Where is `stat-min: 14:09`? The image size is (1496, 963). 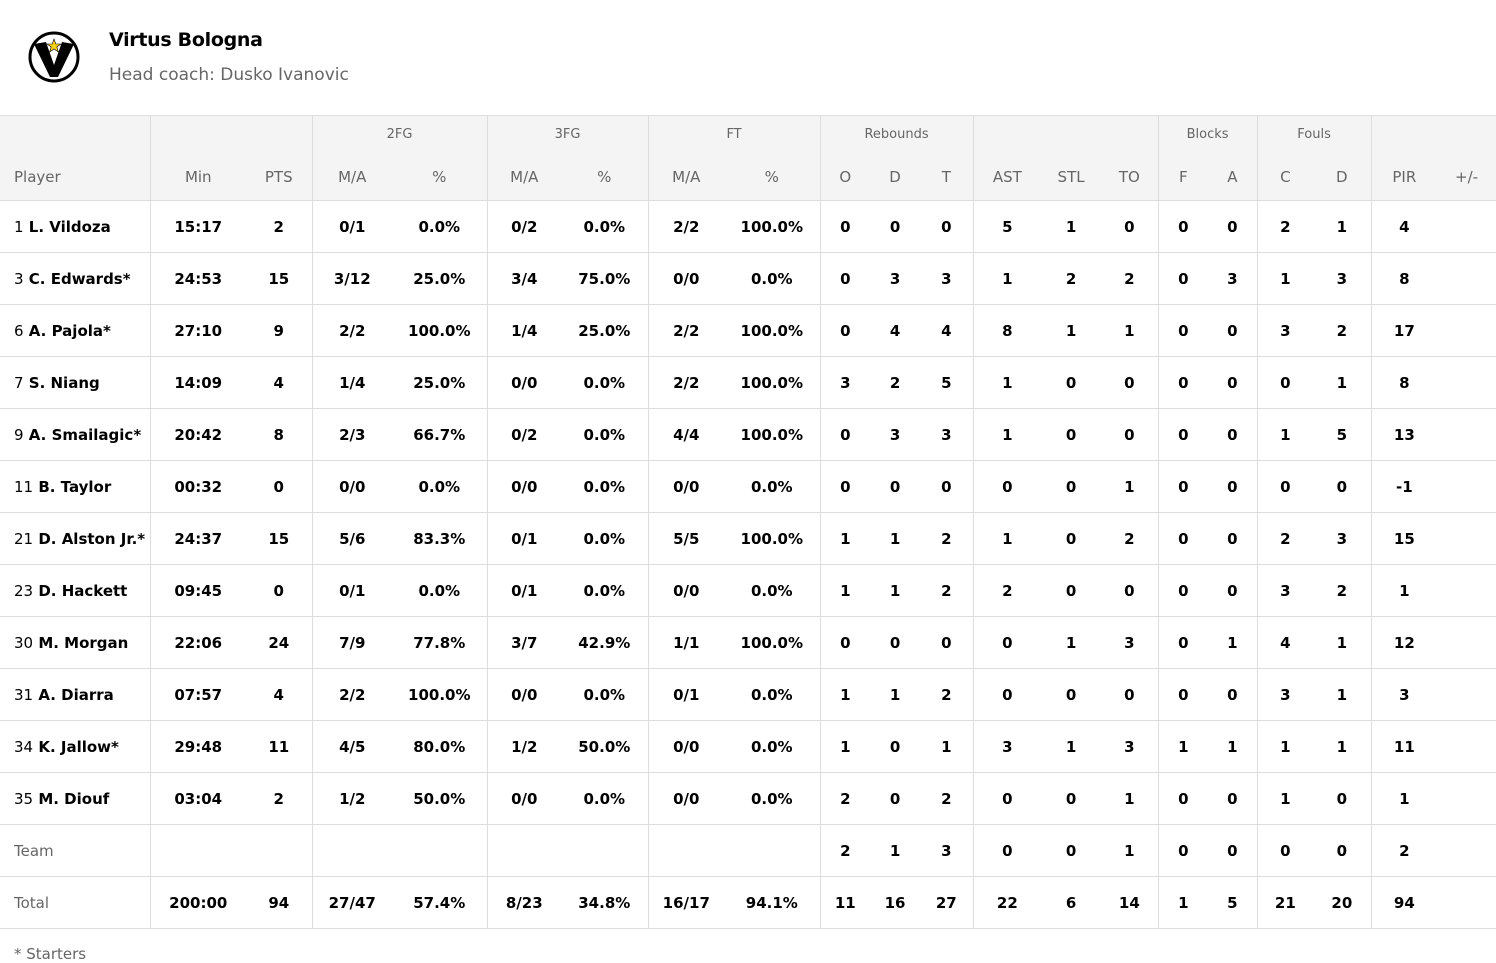 stat-min: 14:09 is located at coordinates (197, 382).